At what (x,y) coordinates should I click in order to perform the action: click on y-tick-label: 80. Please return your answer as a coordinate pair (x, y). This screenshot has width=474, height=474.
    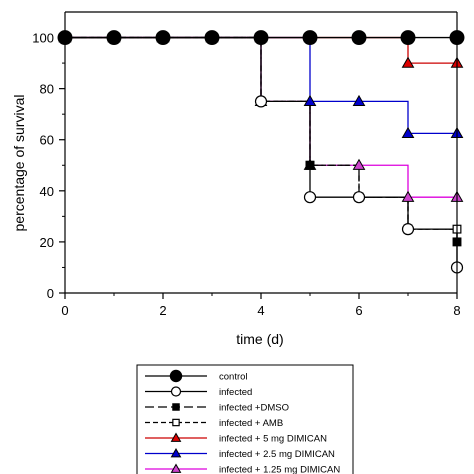
    Looking at the image, I should click on (47, 89).